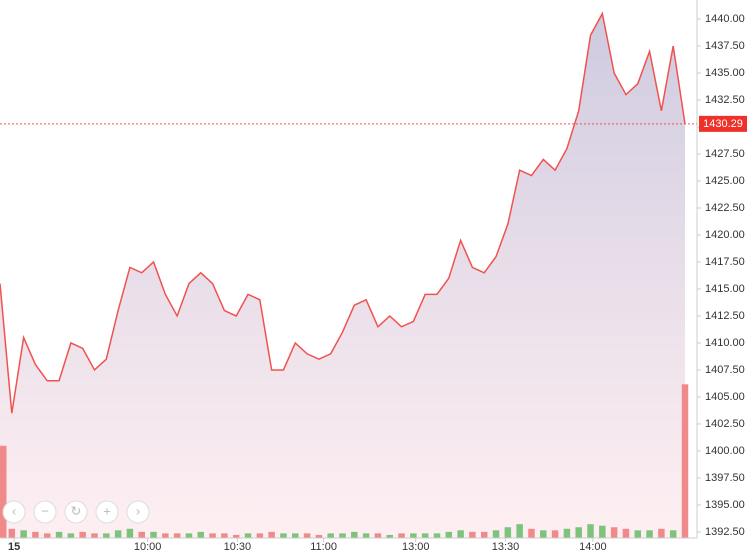  Describe the element at coordinates (14, 547) in the screenshot. I see `x-tick-label: 15` at that location.